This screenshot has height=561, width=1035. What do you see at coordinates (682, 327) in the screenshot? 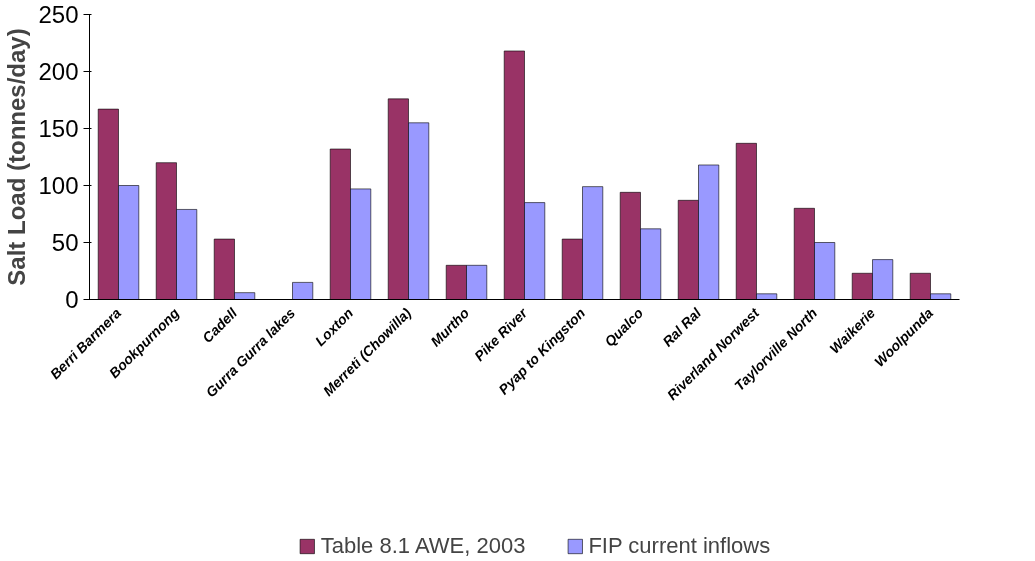
I see `x-tick-label: Ral Ral` at bounding box center [682, 327].